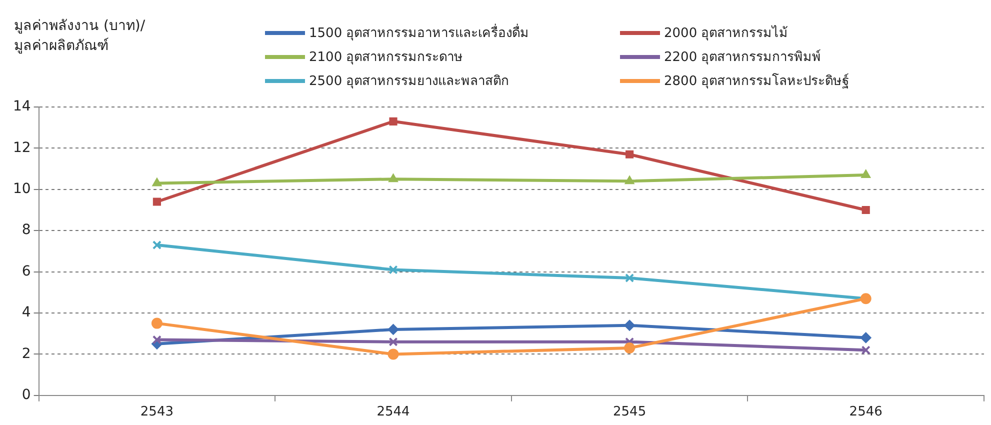  Describe the element at coordinates (21, 148) in the screenshot. I see `y-tick-label: 12` at that location.